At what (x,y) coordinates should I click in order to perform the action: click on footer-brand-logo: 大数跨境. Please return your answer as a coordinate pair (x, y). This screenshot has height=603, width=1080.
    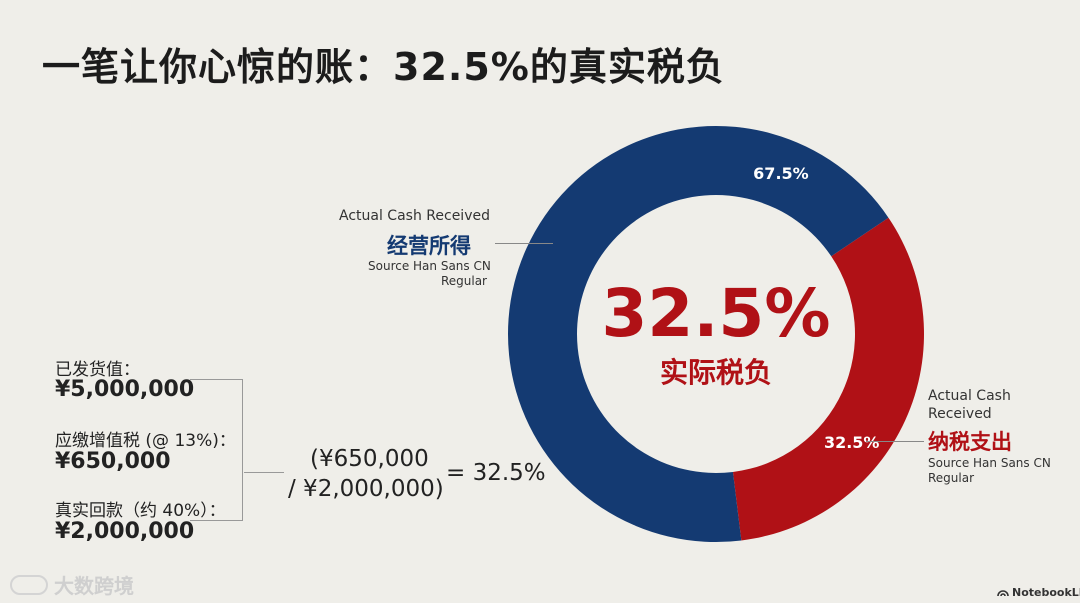
    Looking at the image, I should click on (72, 584).